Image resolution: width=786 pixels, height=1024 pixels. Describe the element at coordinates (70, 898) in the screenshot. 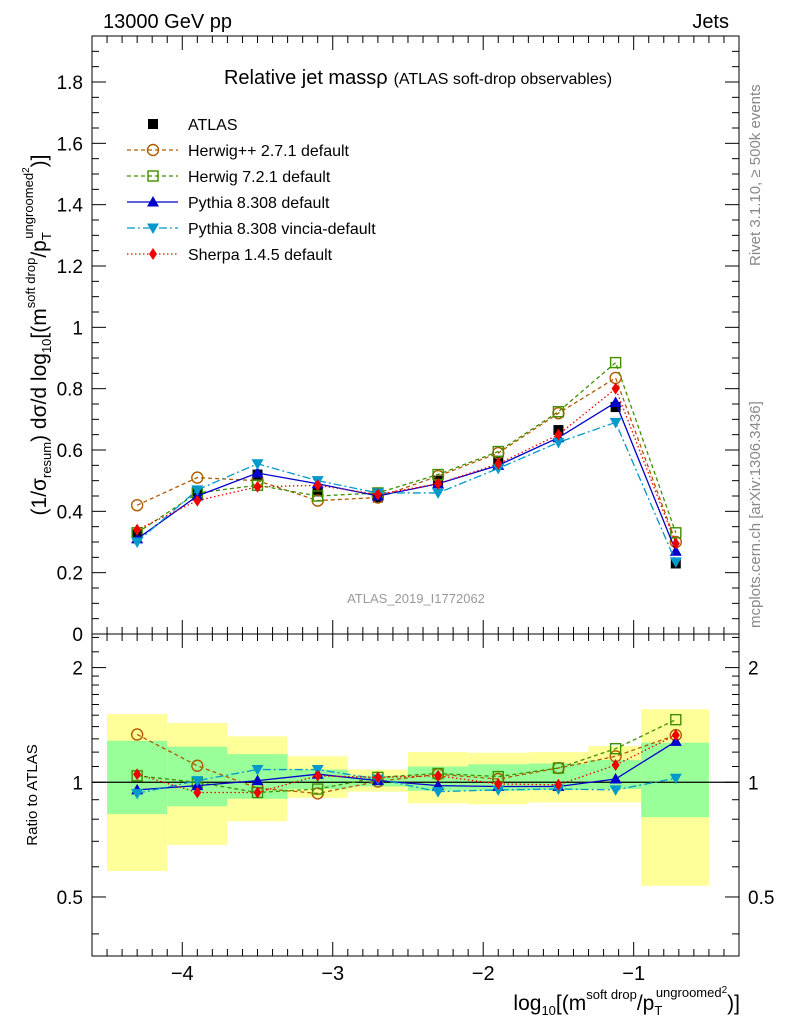

I see `ratio-y-tick-label-left: 0.5` at that location.